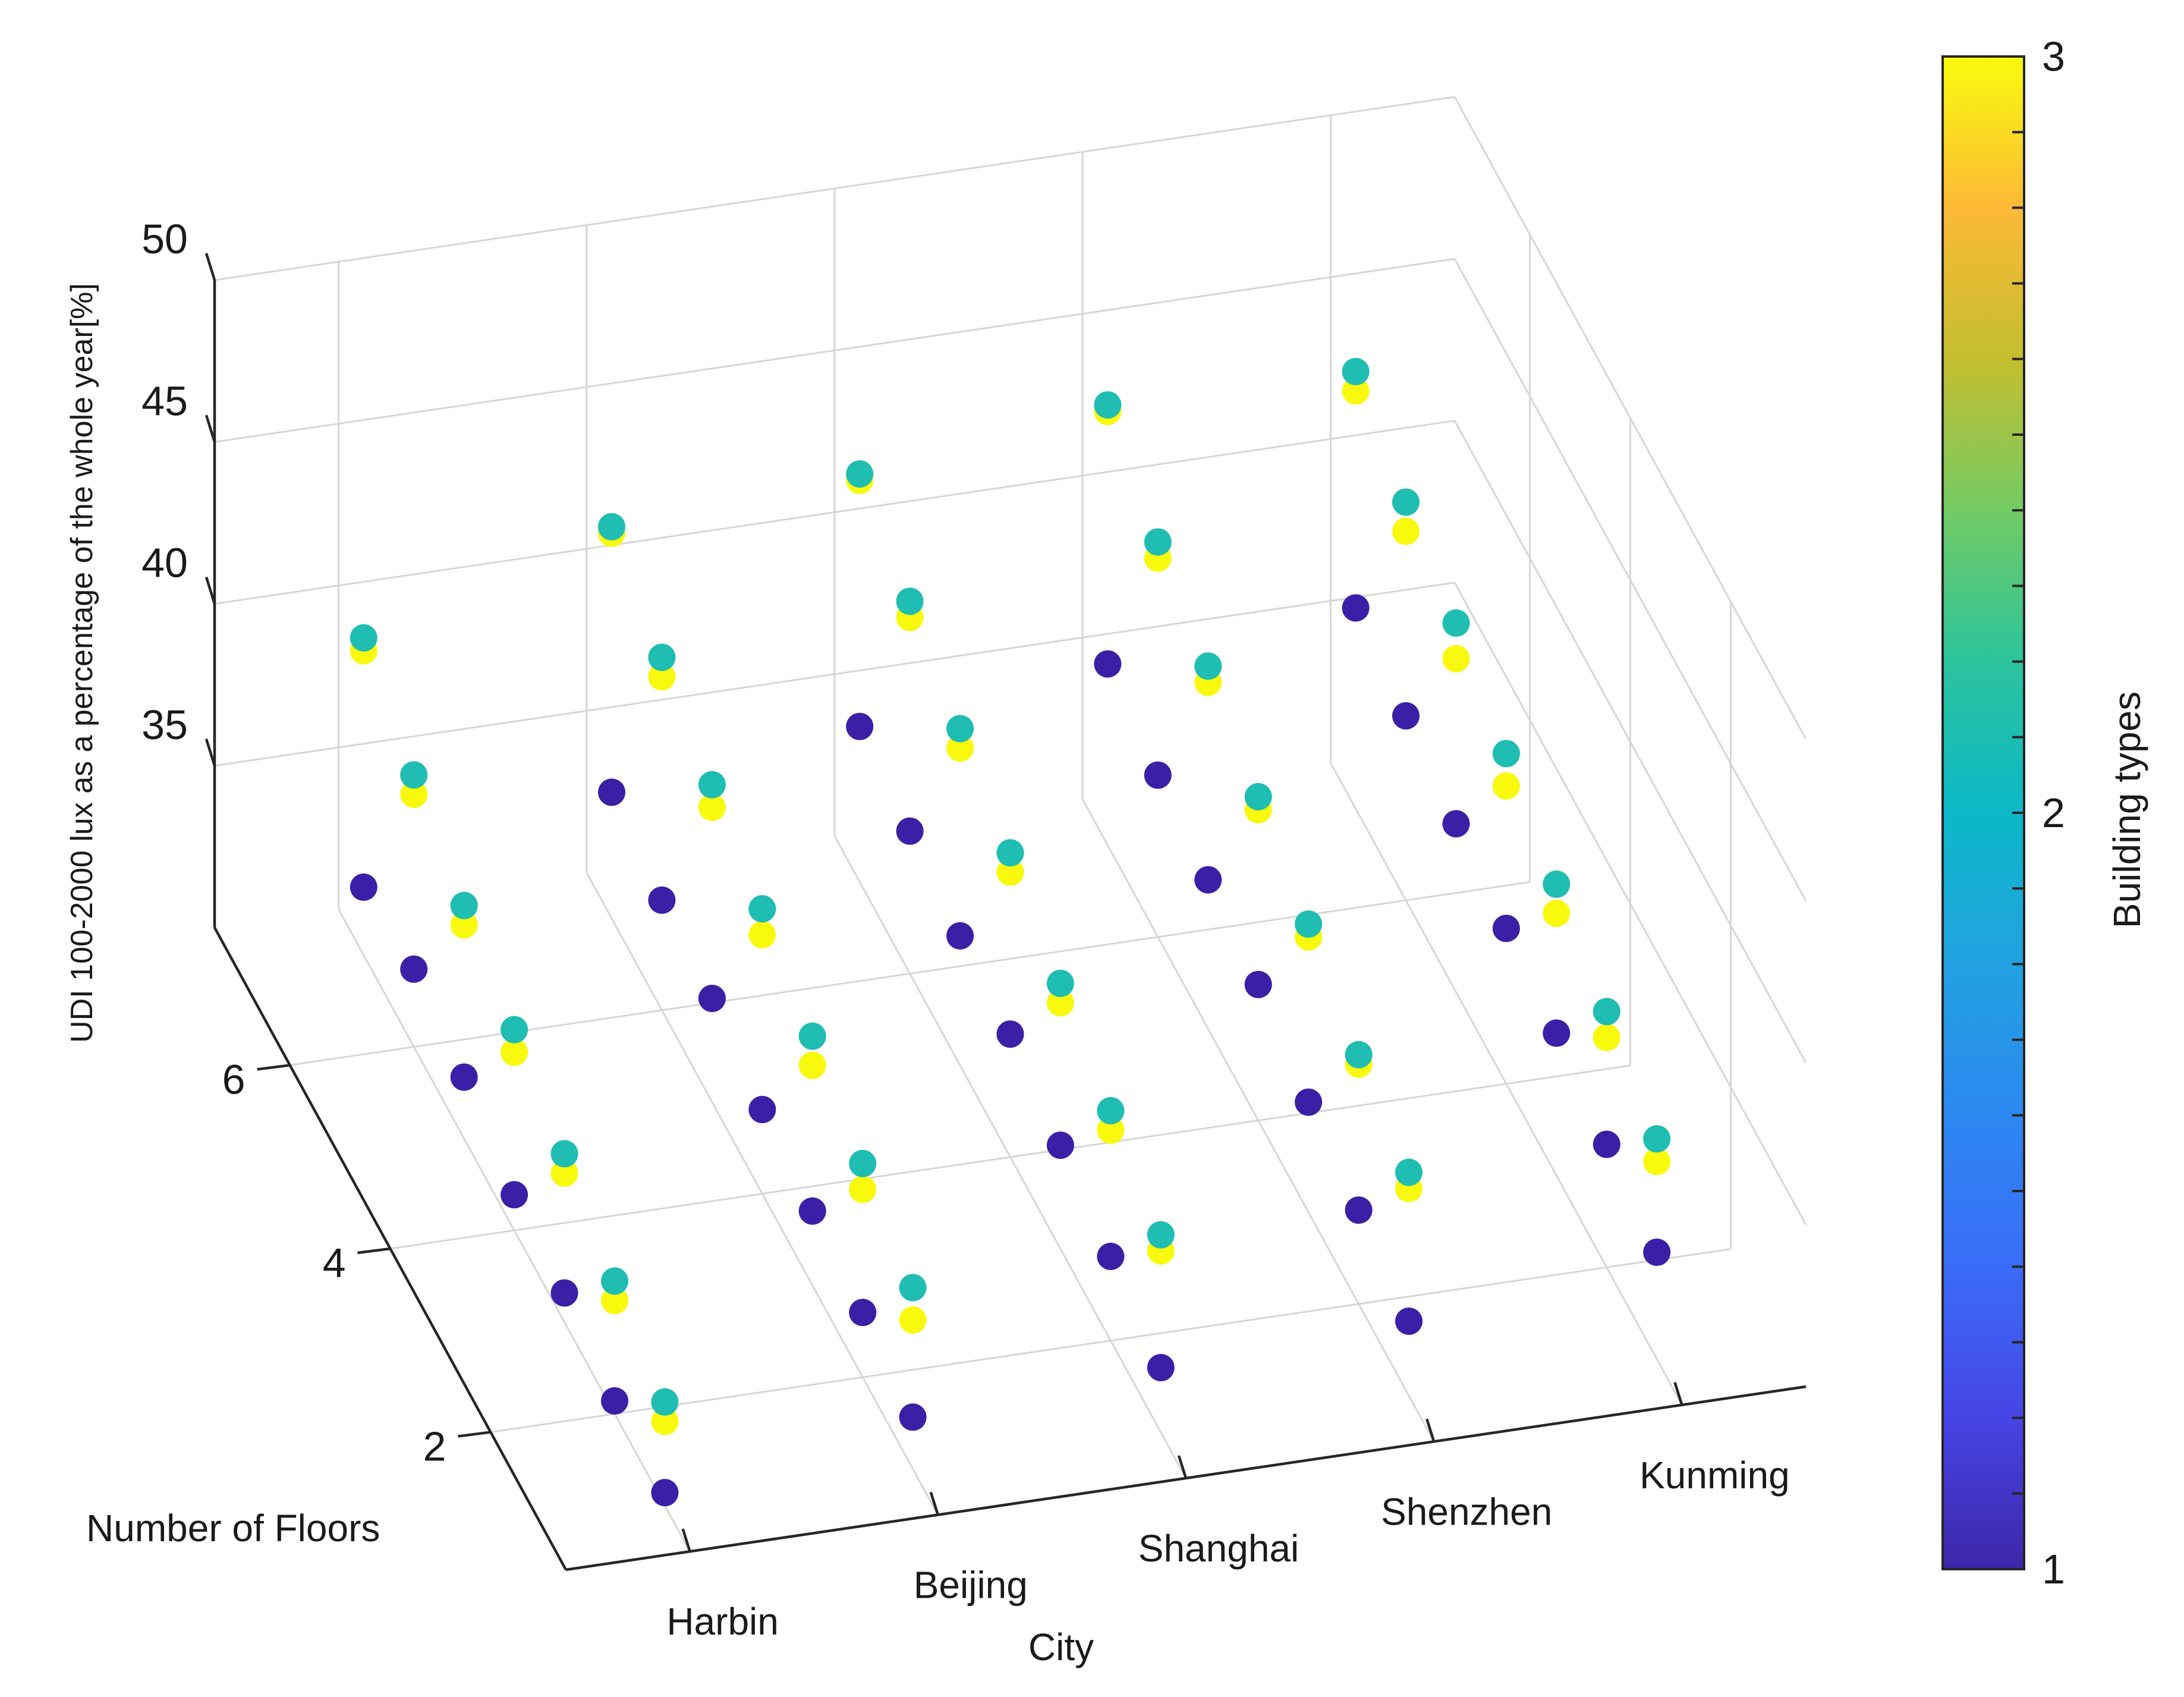 This screenshot has height=1697, width=2184. I want to click on y-axis-title: Number of Floors, so click(233, 1528).